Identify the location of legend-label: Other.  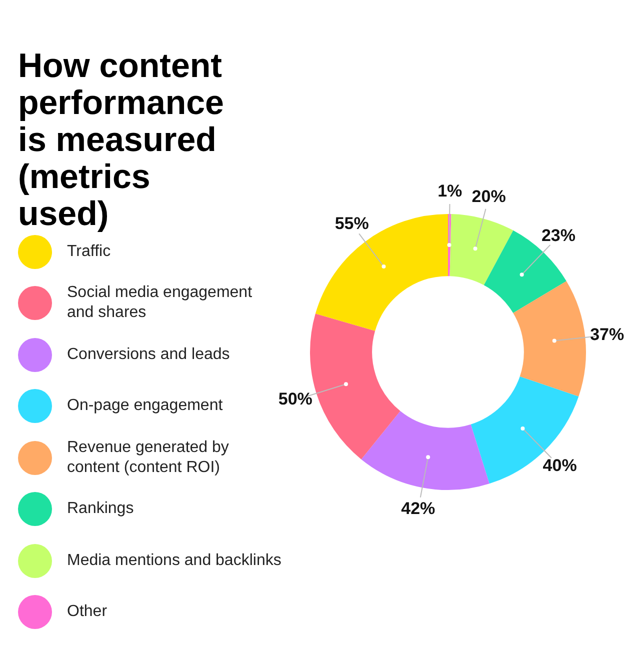
(87, 612).